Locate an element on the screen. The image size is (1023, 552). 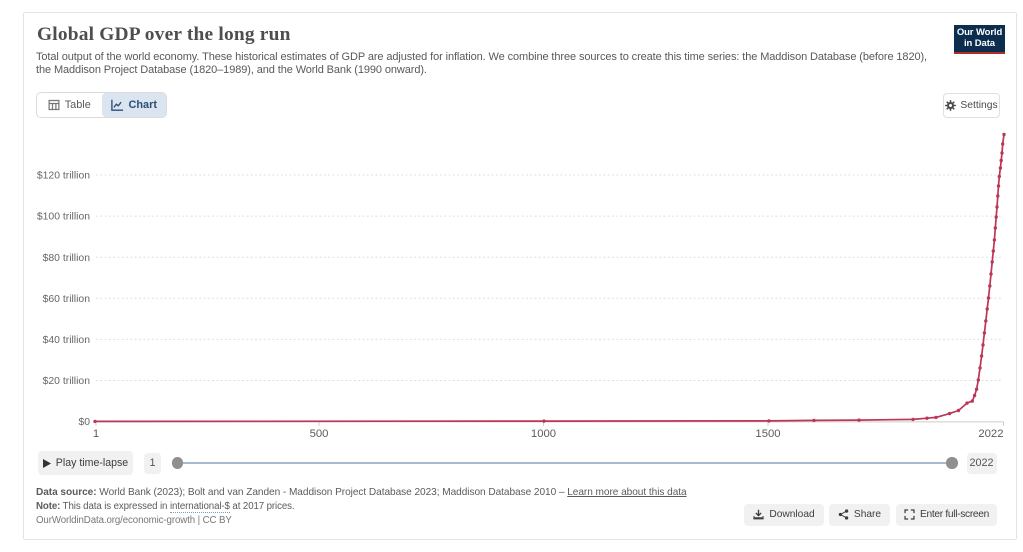
svg-text: $100 trillion is located at coordinates (63, 217).